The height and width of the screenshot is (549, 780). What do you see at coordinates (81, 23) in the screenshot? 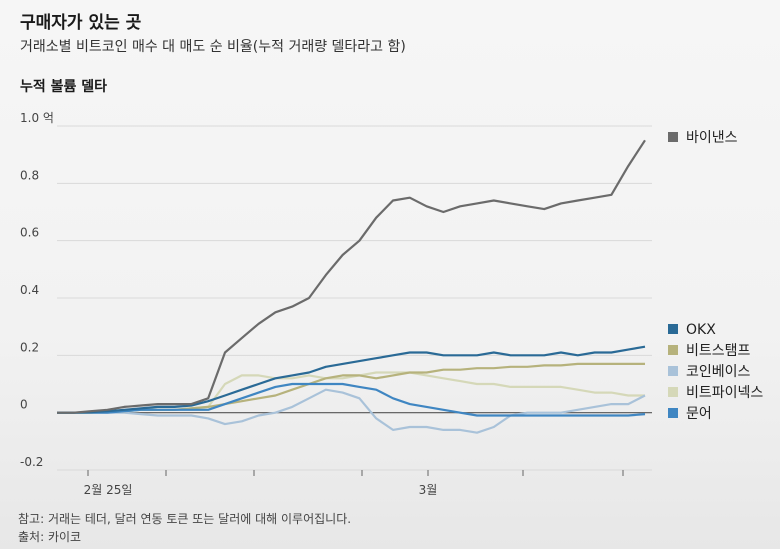
I see `chart-title: 구매자가 있는 곳` at bounding box center [81, 23].